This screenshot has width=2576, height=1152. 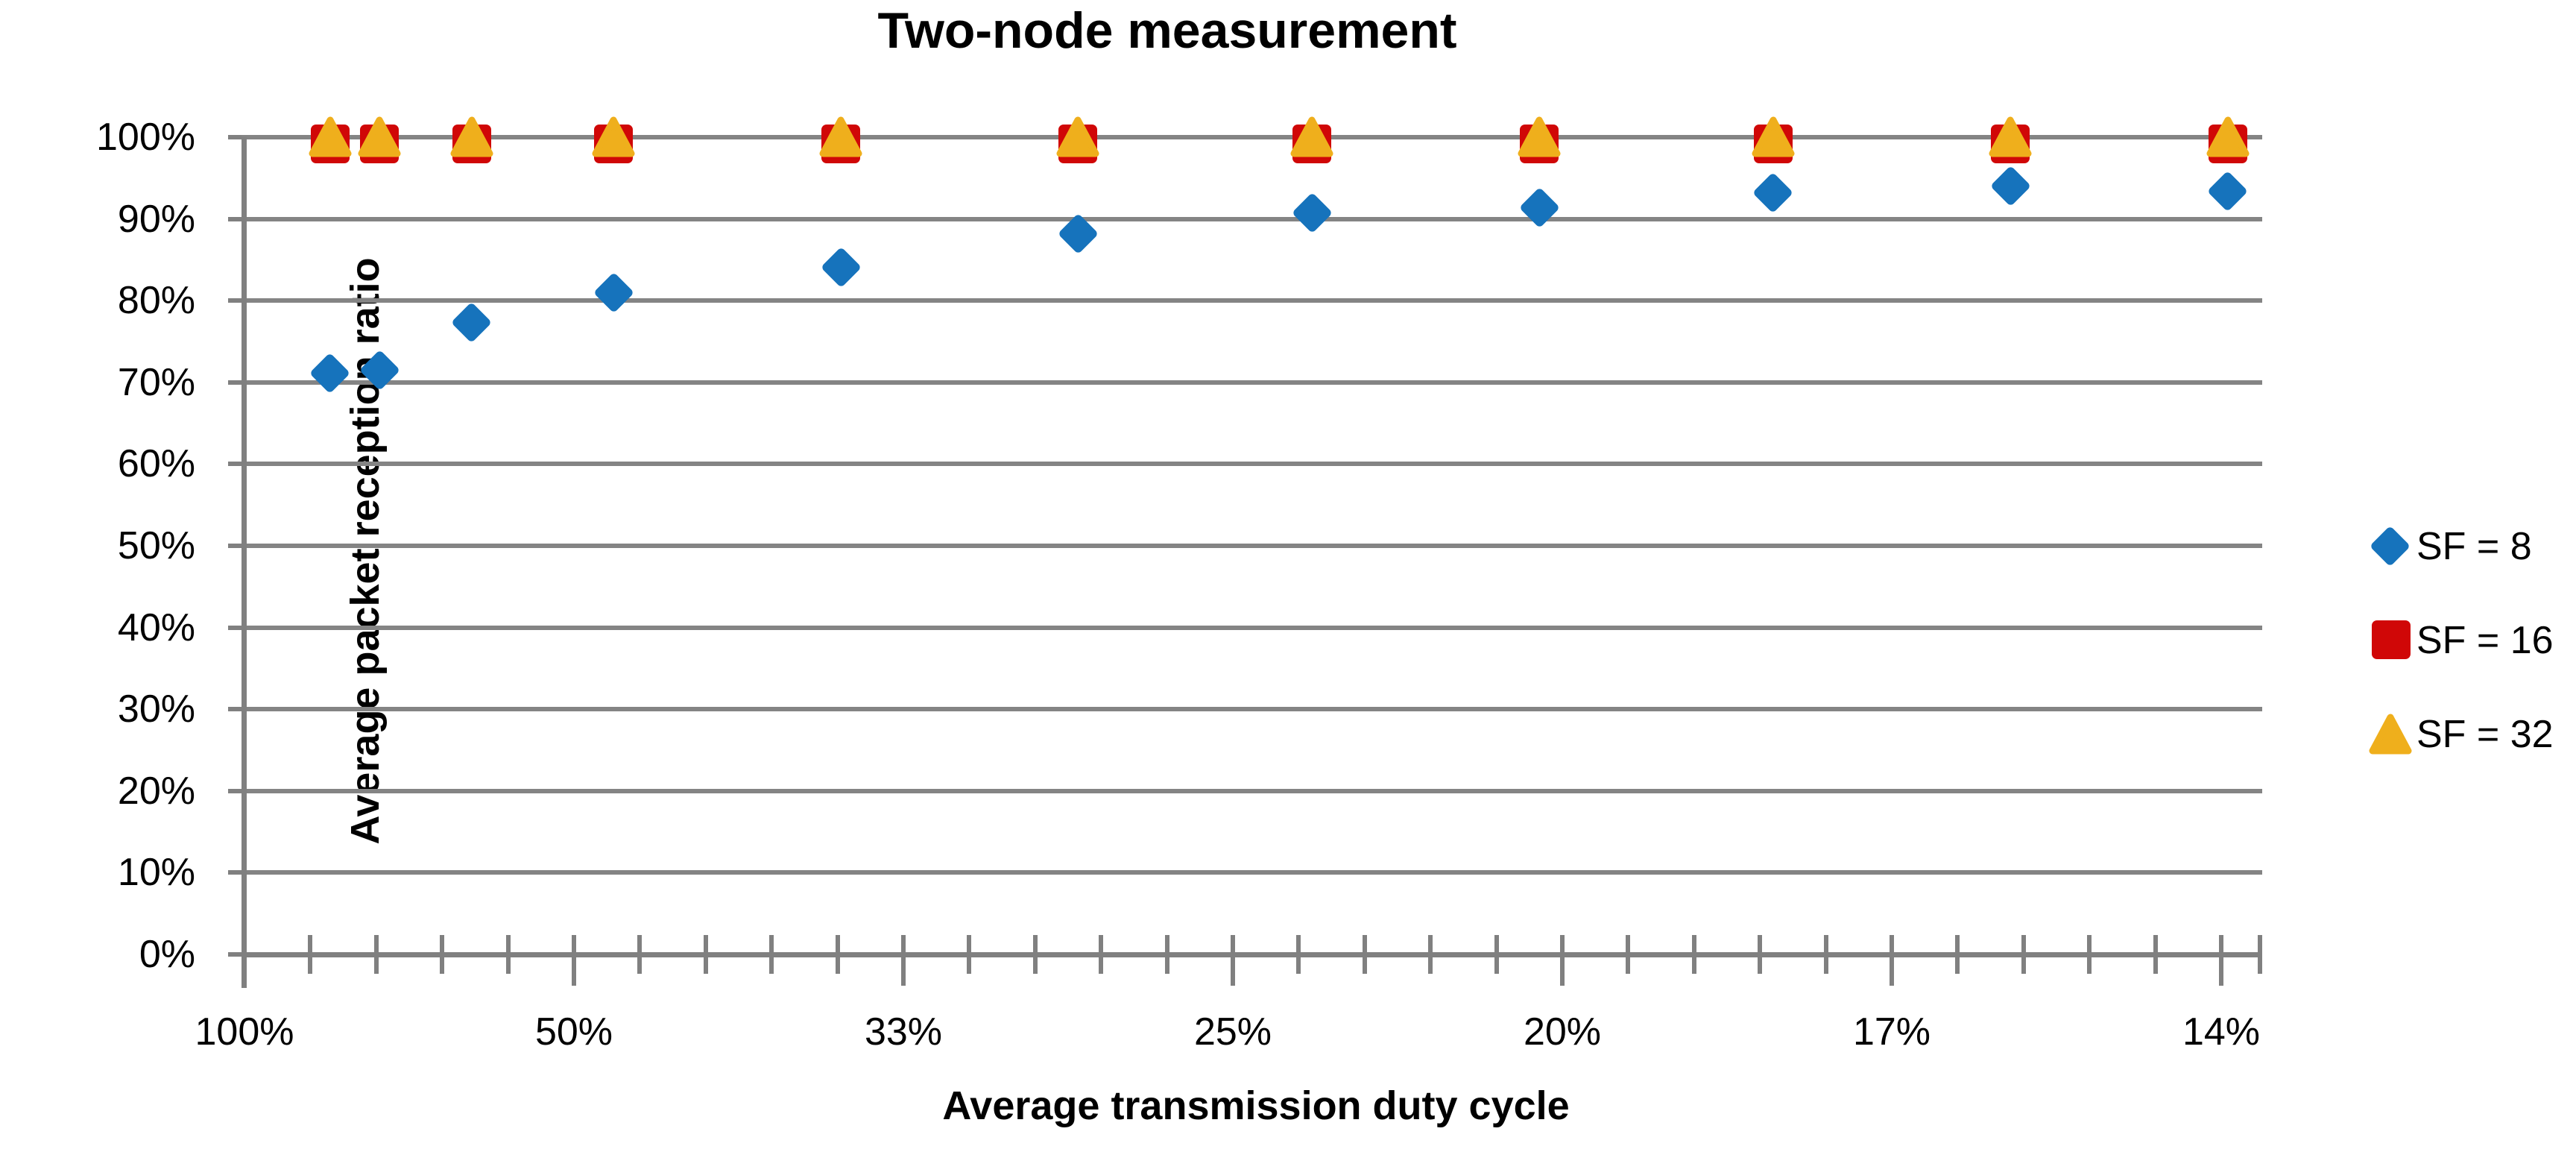 I want to click on y-tick-label: 10%, so click(x=156, y=873).